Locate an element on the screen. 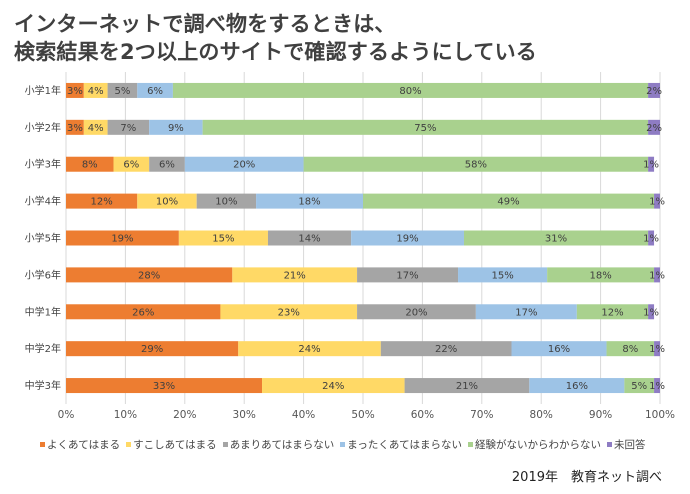 This screenshot has width=690, height=494. legend-label: まったくあてはまらない is located at coordinates (404, 445).